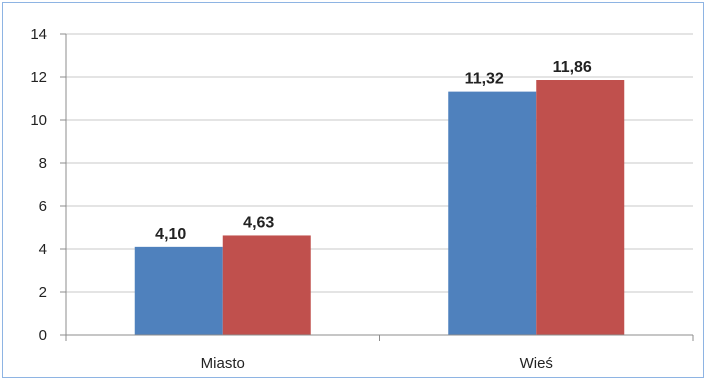 This screenshot has height=382, width=708. What do you see at coordinates (43, 335) in the screenshot?
I see `y-tick-label: 0` at bounding box center [43, 335].